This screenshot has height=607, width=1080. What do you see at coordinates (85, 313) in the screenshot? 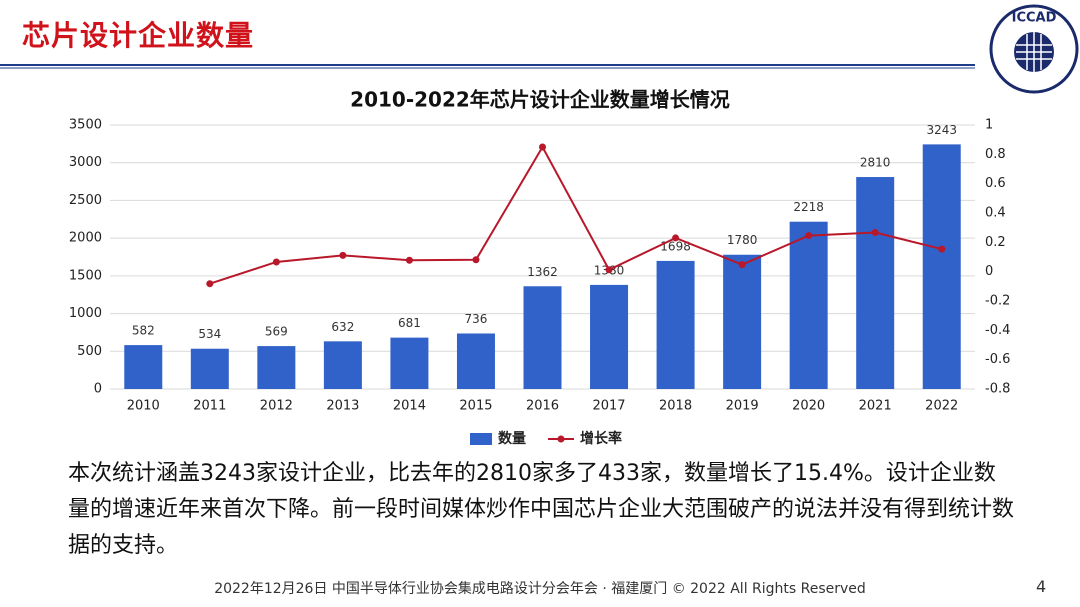
I see `y-tick-label: 1000` at bounding box center [85, 313].